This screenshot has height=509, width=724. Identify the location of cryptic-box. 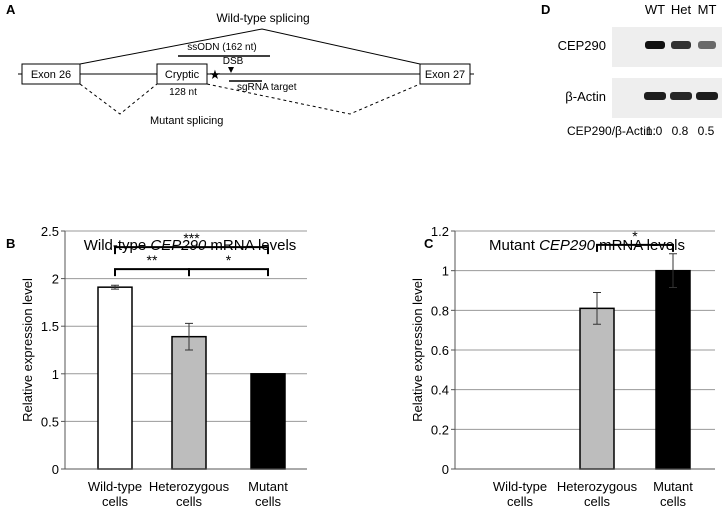
(182, 74).